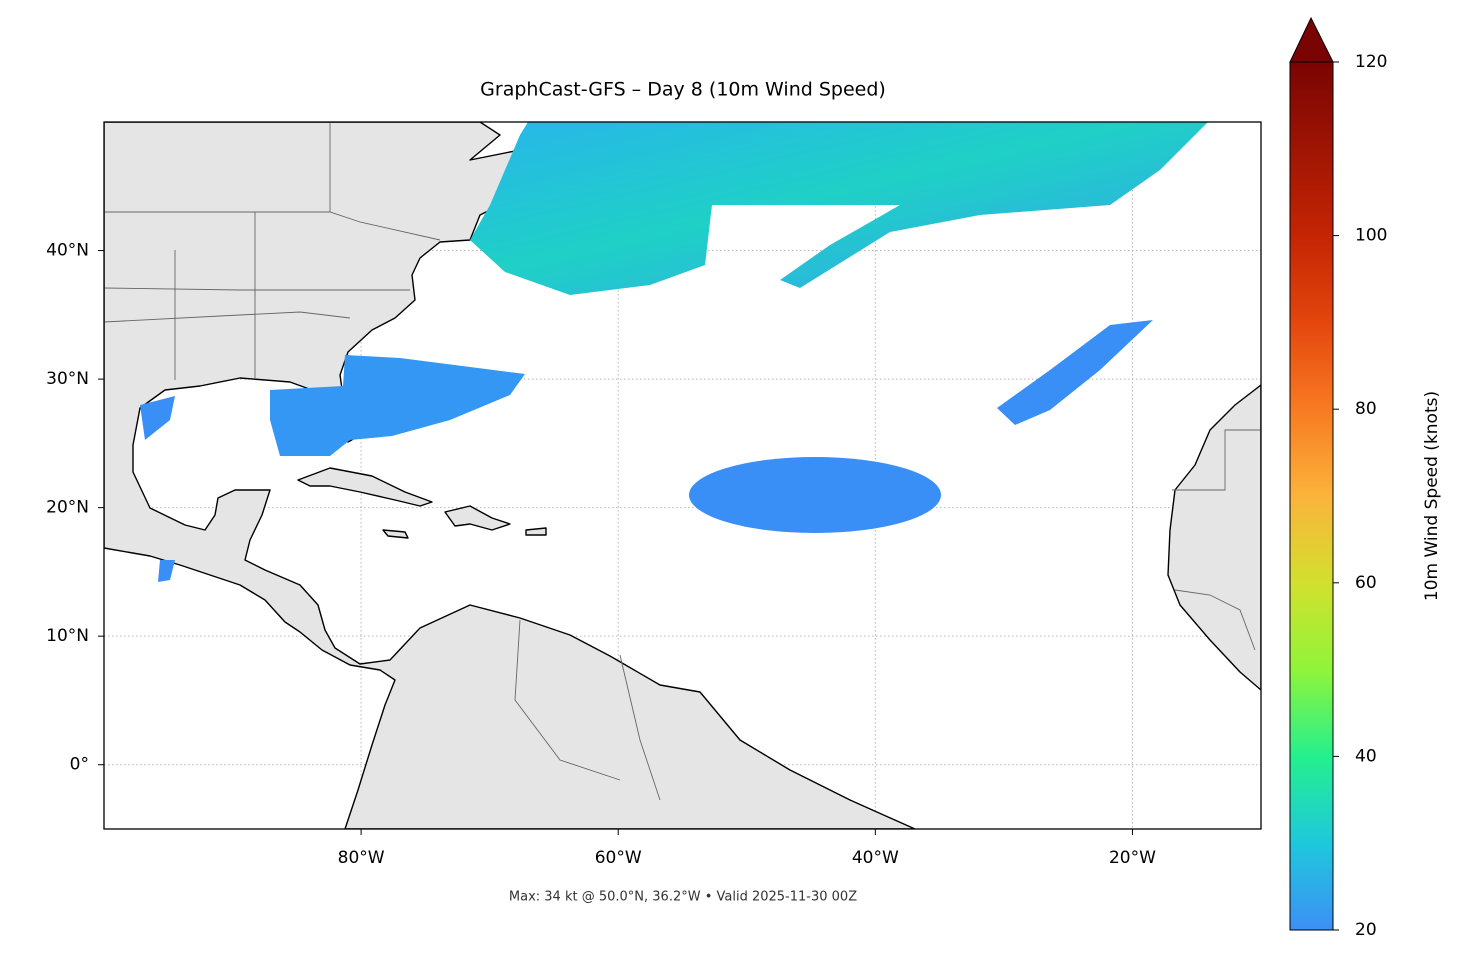  Describe the element at coordinates (1371, 62) in the screenshot. I see `colorbar-tick-label: 120` at that location.